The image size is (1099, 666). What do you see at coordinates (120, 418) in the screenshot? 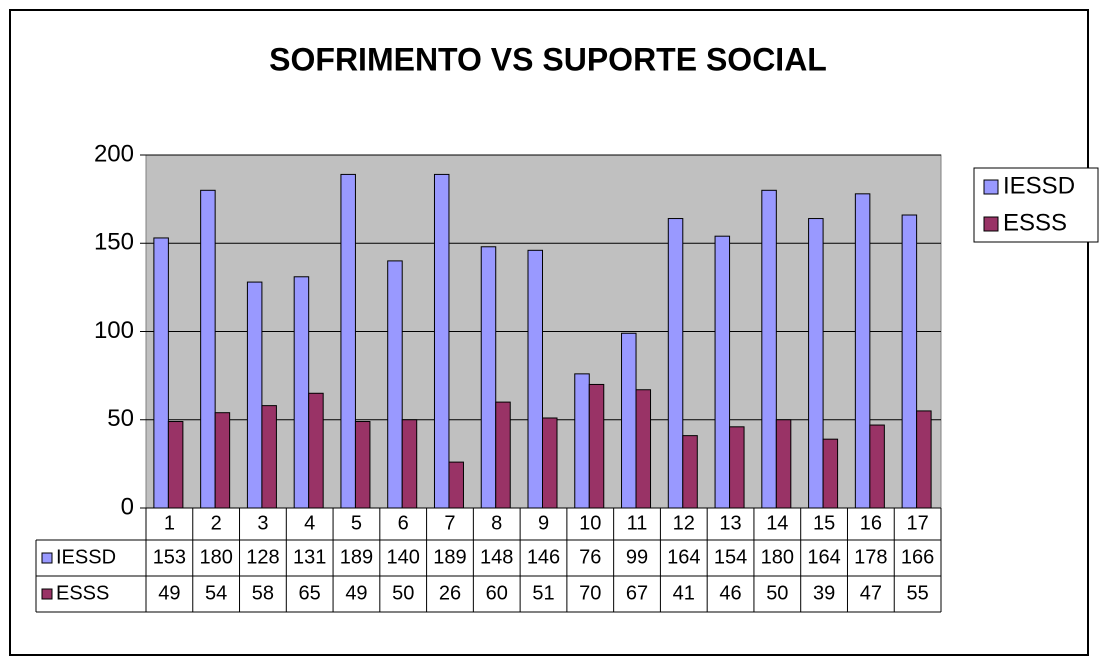
I see `y-tick-label: 50` at bounding box center [120, 418].